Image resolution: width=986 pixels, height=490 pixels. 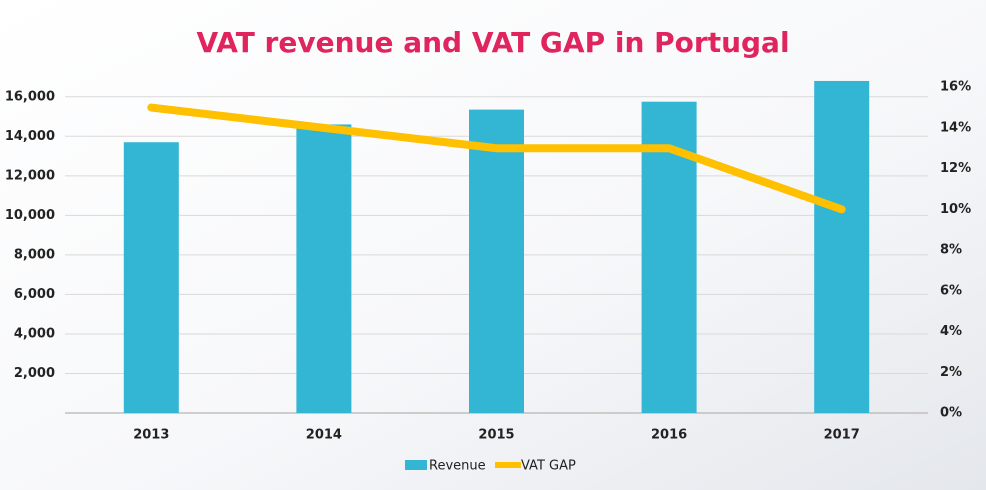 I want to click on y2-tick-label: 8%, so click(x=951, y=250).